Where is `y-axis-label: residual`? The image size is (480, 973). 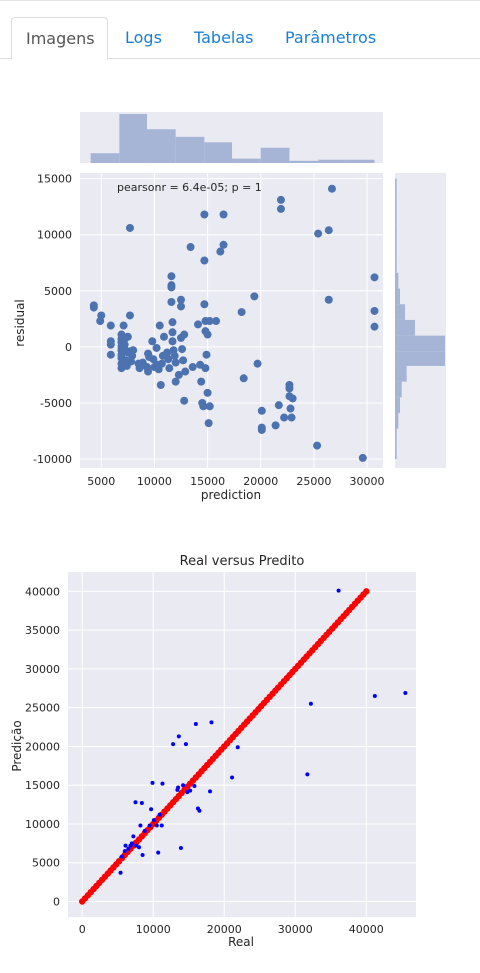
y-axis-label: residual is located at coordinates (20, 323).